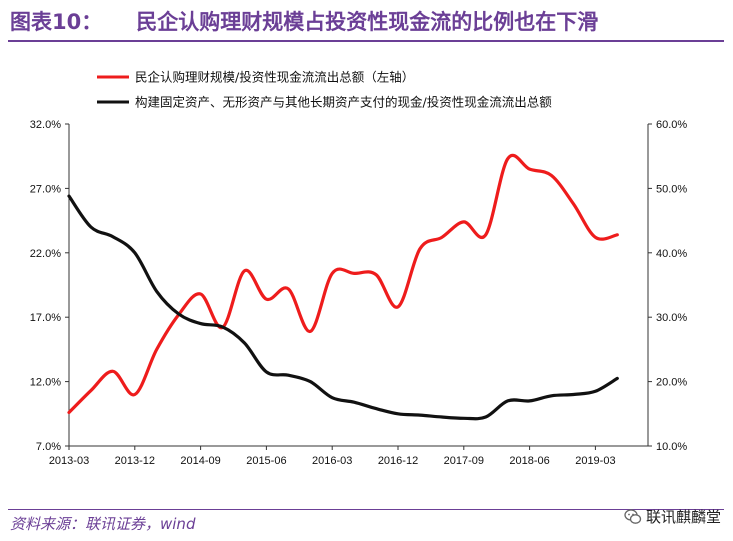 This screenshot has height=541, width=733. Describe the element at coordinates (343, 102) in the screenshot. I see `legend-label: 构建固定资产、无形资产与其他长期资产支付的现金/投资性现金流流出总额` at that location.